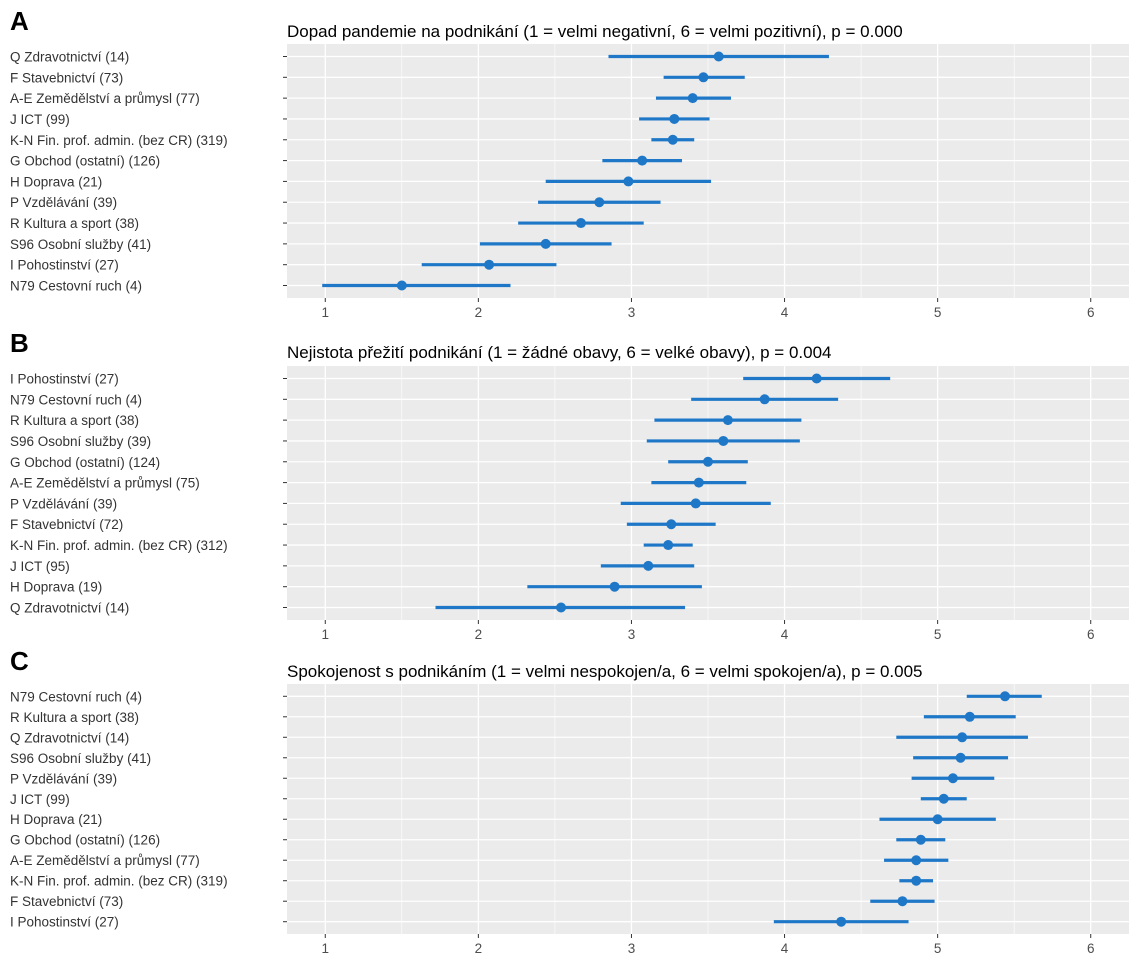 This screenshot has height=958, width=1129. Describe the element at coordinates (119, 545) in the screenshot. I see `category-label: K-N Fin. prof. admin. (bez CR) (312)` at that location.